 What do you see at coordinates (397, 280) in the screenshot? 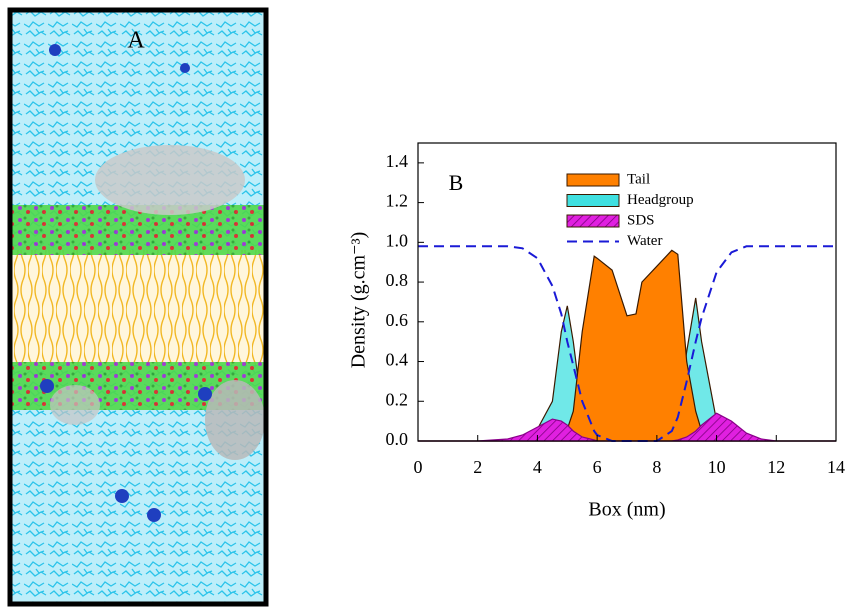
I see `y-tick-label: 0.8` at bounding box center [397, 280].